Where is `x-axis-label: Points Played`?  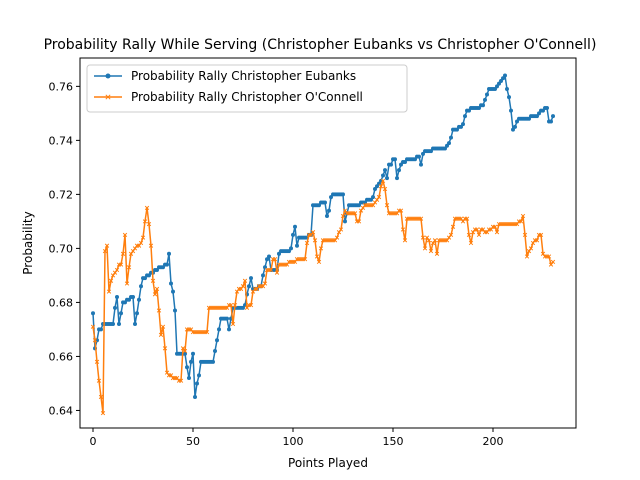
x-axis-label: Points Played is located at coordinates (328, 463).